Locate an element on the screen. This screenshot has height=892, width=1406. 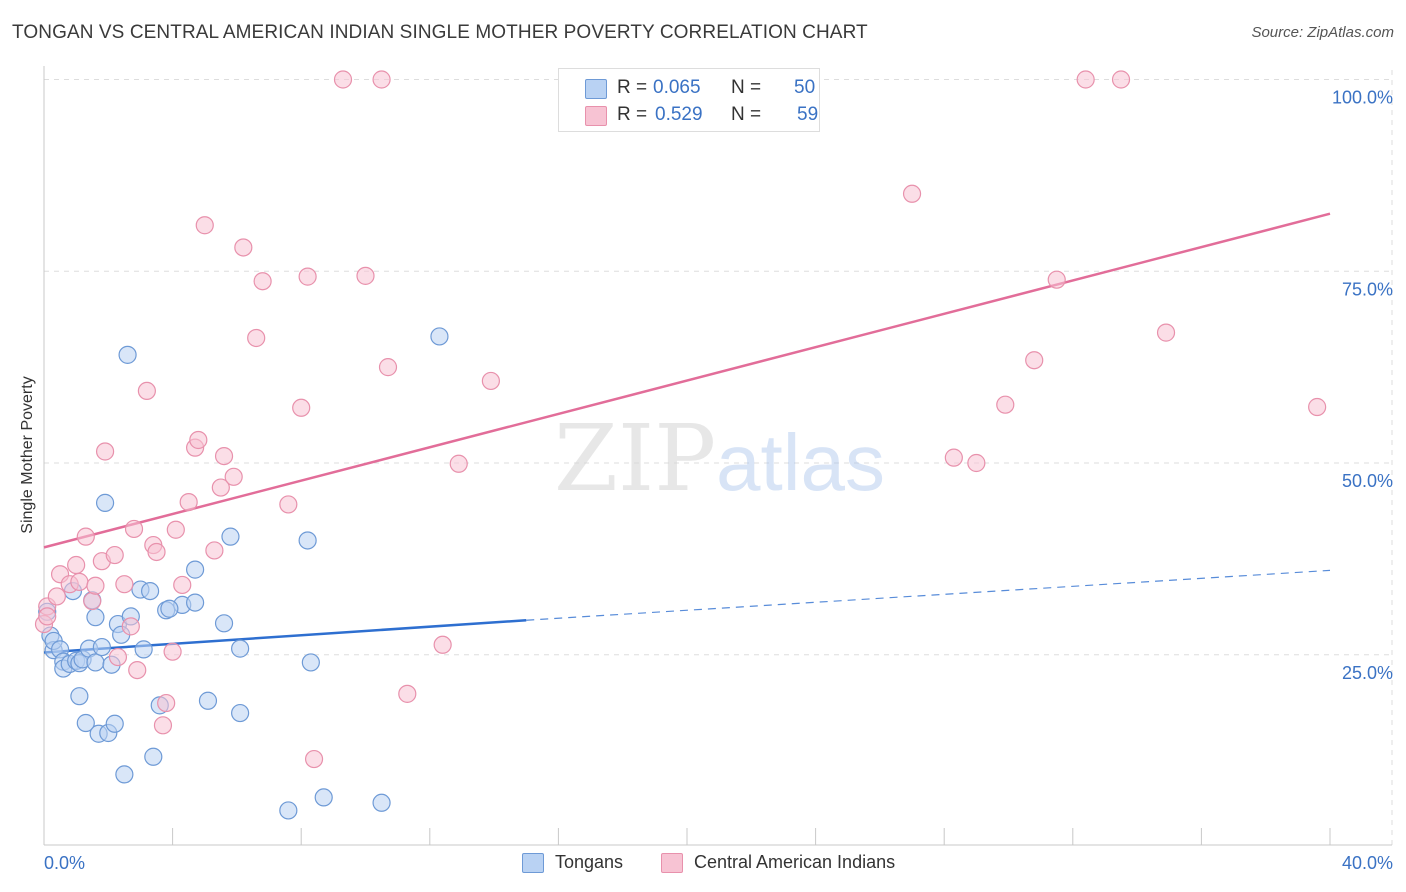
watermark: ZIP atlas is located at coordinates (719, 458).